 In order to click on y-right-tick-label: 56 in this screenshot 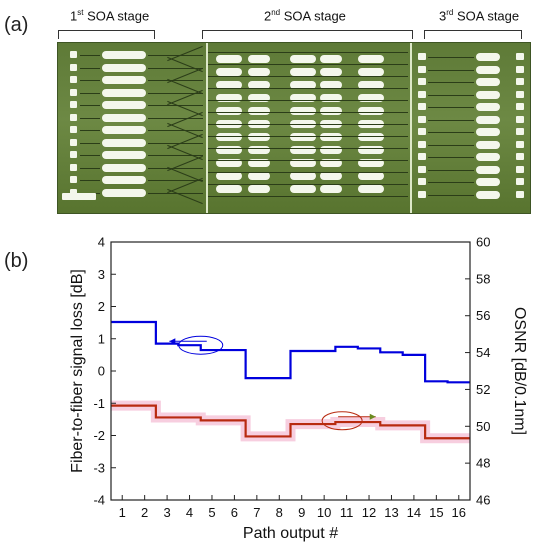, I will do `click(483, 315)`.